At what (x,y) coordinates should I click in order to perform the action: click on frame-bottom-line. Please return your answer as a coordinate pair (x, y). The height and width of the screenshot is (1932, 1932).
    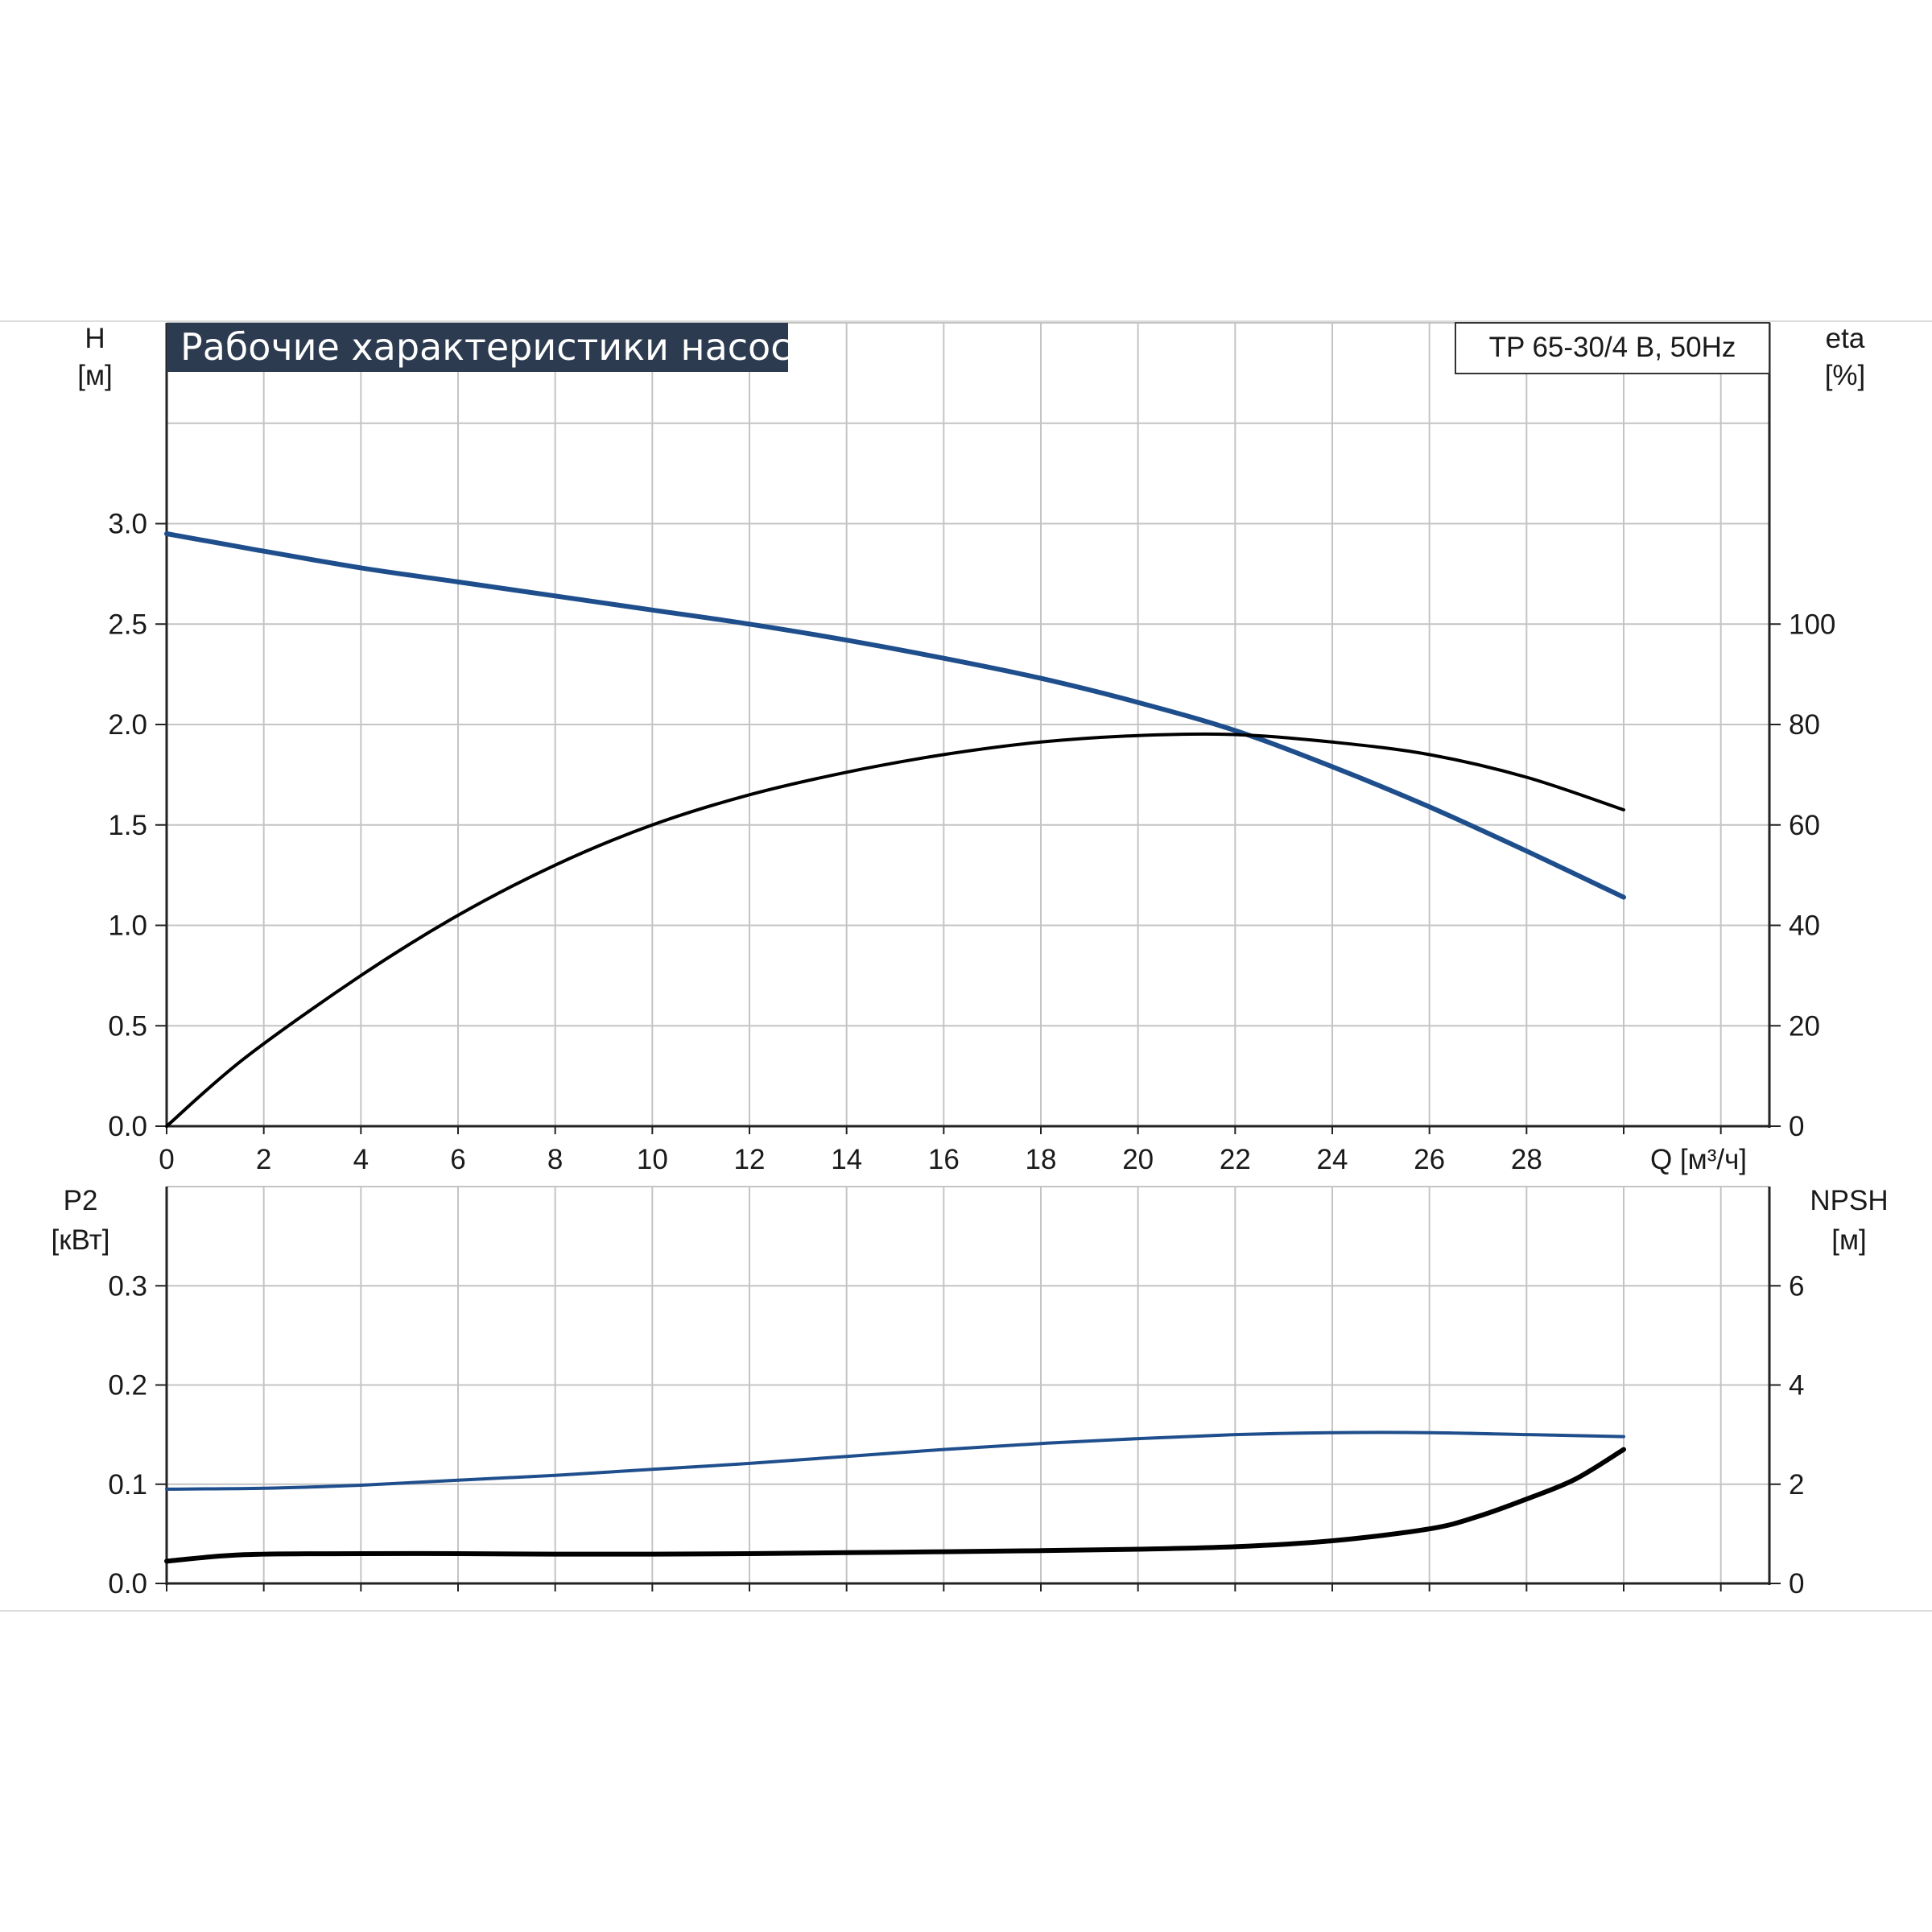
    Looking at the image, I should click on (966, 1611).